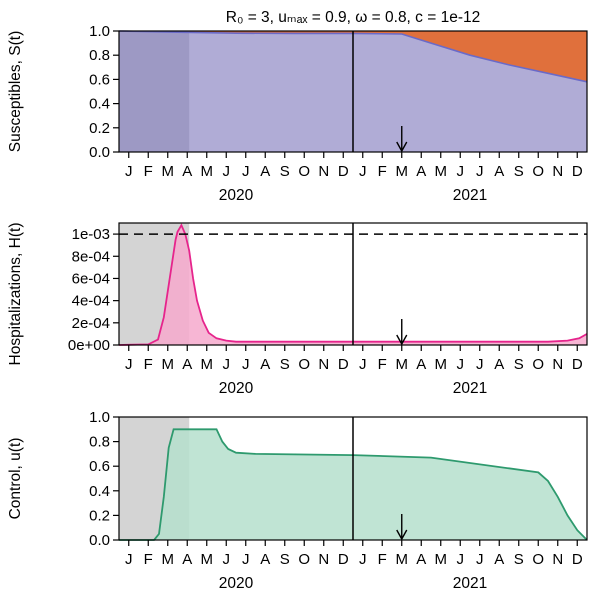  What do you see at coordinates (91, 278) in the screenshot?
I see `y-tick-label: 6e-04` at bounding box center [91, 278].